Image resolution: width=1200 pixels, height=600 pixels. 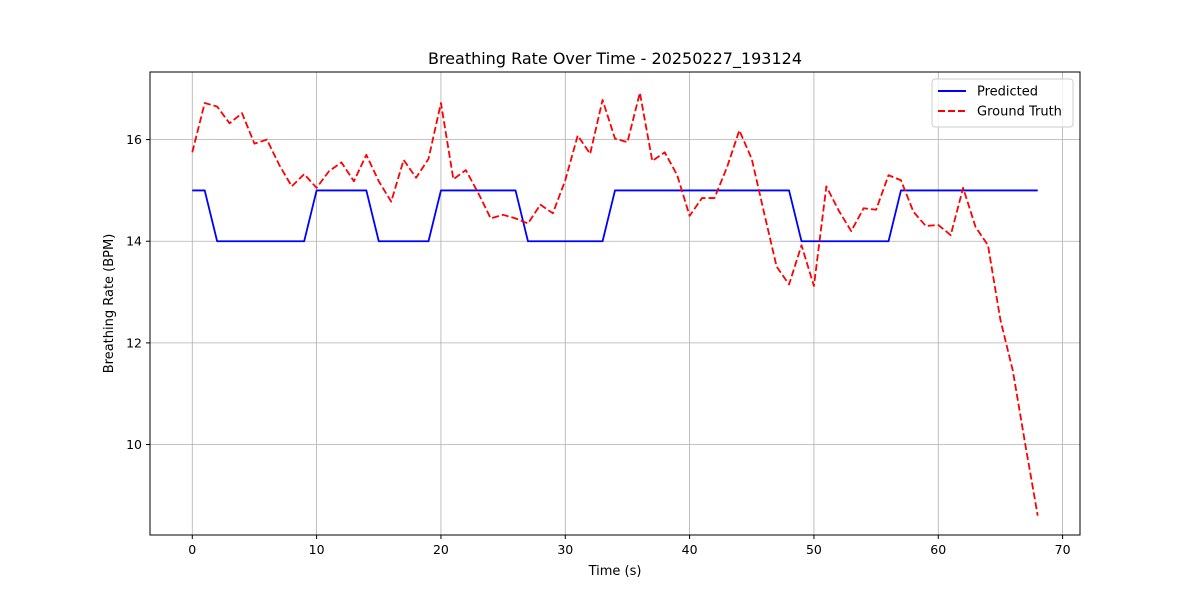 What do you see at coordinates (565, 549) in the screenshot?
I see `x-tick-label: 30` at bounding box center [565, 549].